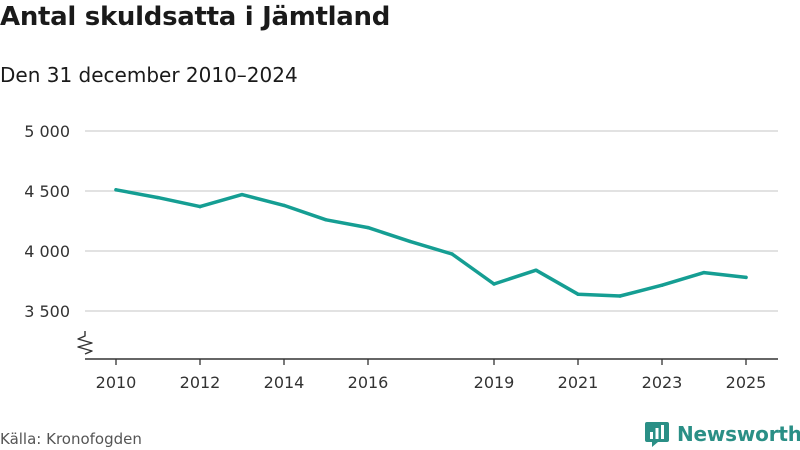  What do you see at coordinates (85, 343) in the screenshot?
I see `axis-break-icon` at bounding box center [85, 343].